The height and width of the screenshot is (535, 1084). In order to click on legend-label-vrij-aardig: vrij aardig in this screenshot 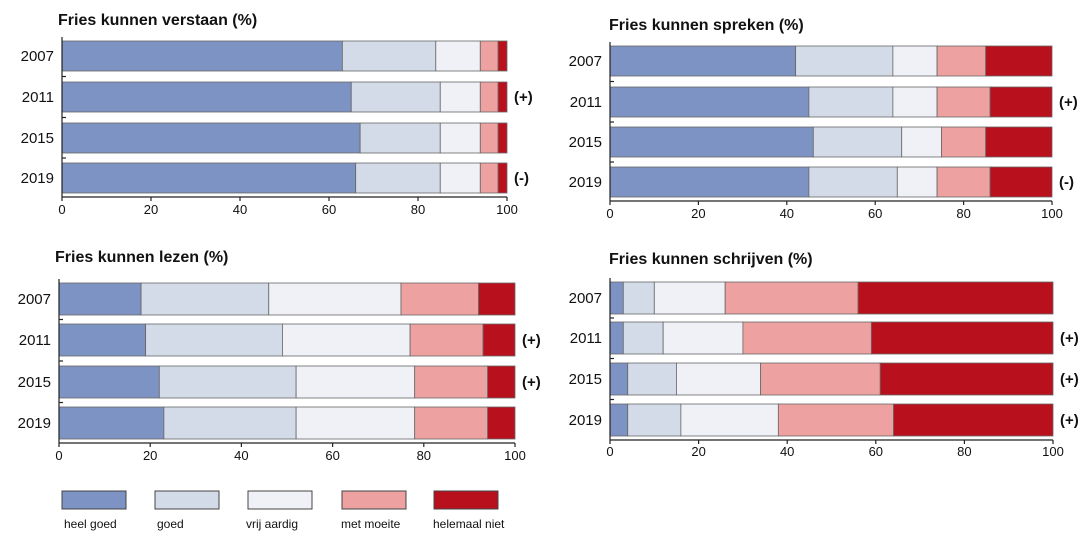, I will do `click(272, 524)`.